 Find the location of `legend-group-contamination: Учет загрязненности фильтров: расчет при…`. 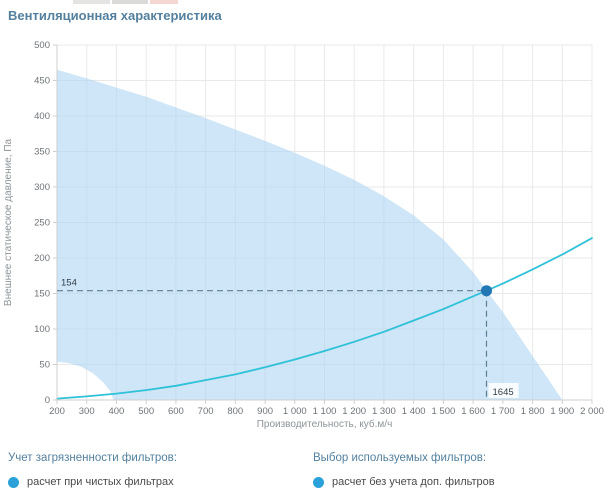

legend-group-contamination: Учет загрязненности фильтров: расчет при… is located at coordinates (92, 470).